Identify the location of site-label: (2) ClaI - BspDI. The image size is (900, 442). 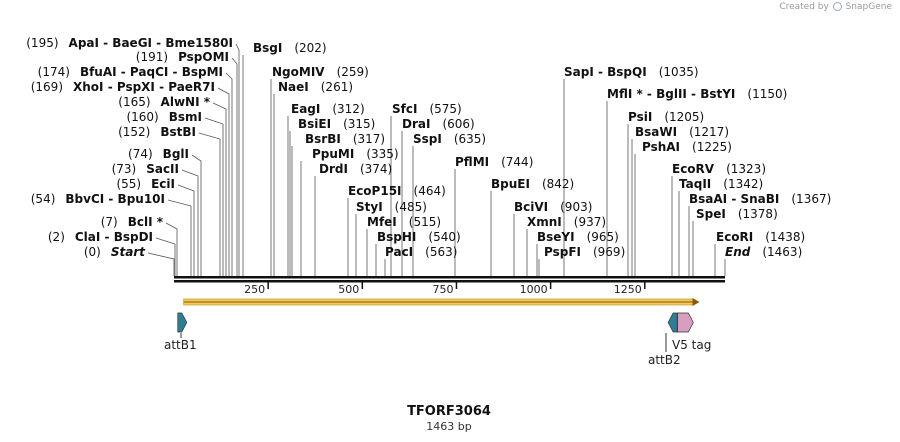
(100, 237).